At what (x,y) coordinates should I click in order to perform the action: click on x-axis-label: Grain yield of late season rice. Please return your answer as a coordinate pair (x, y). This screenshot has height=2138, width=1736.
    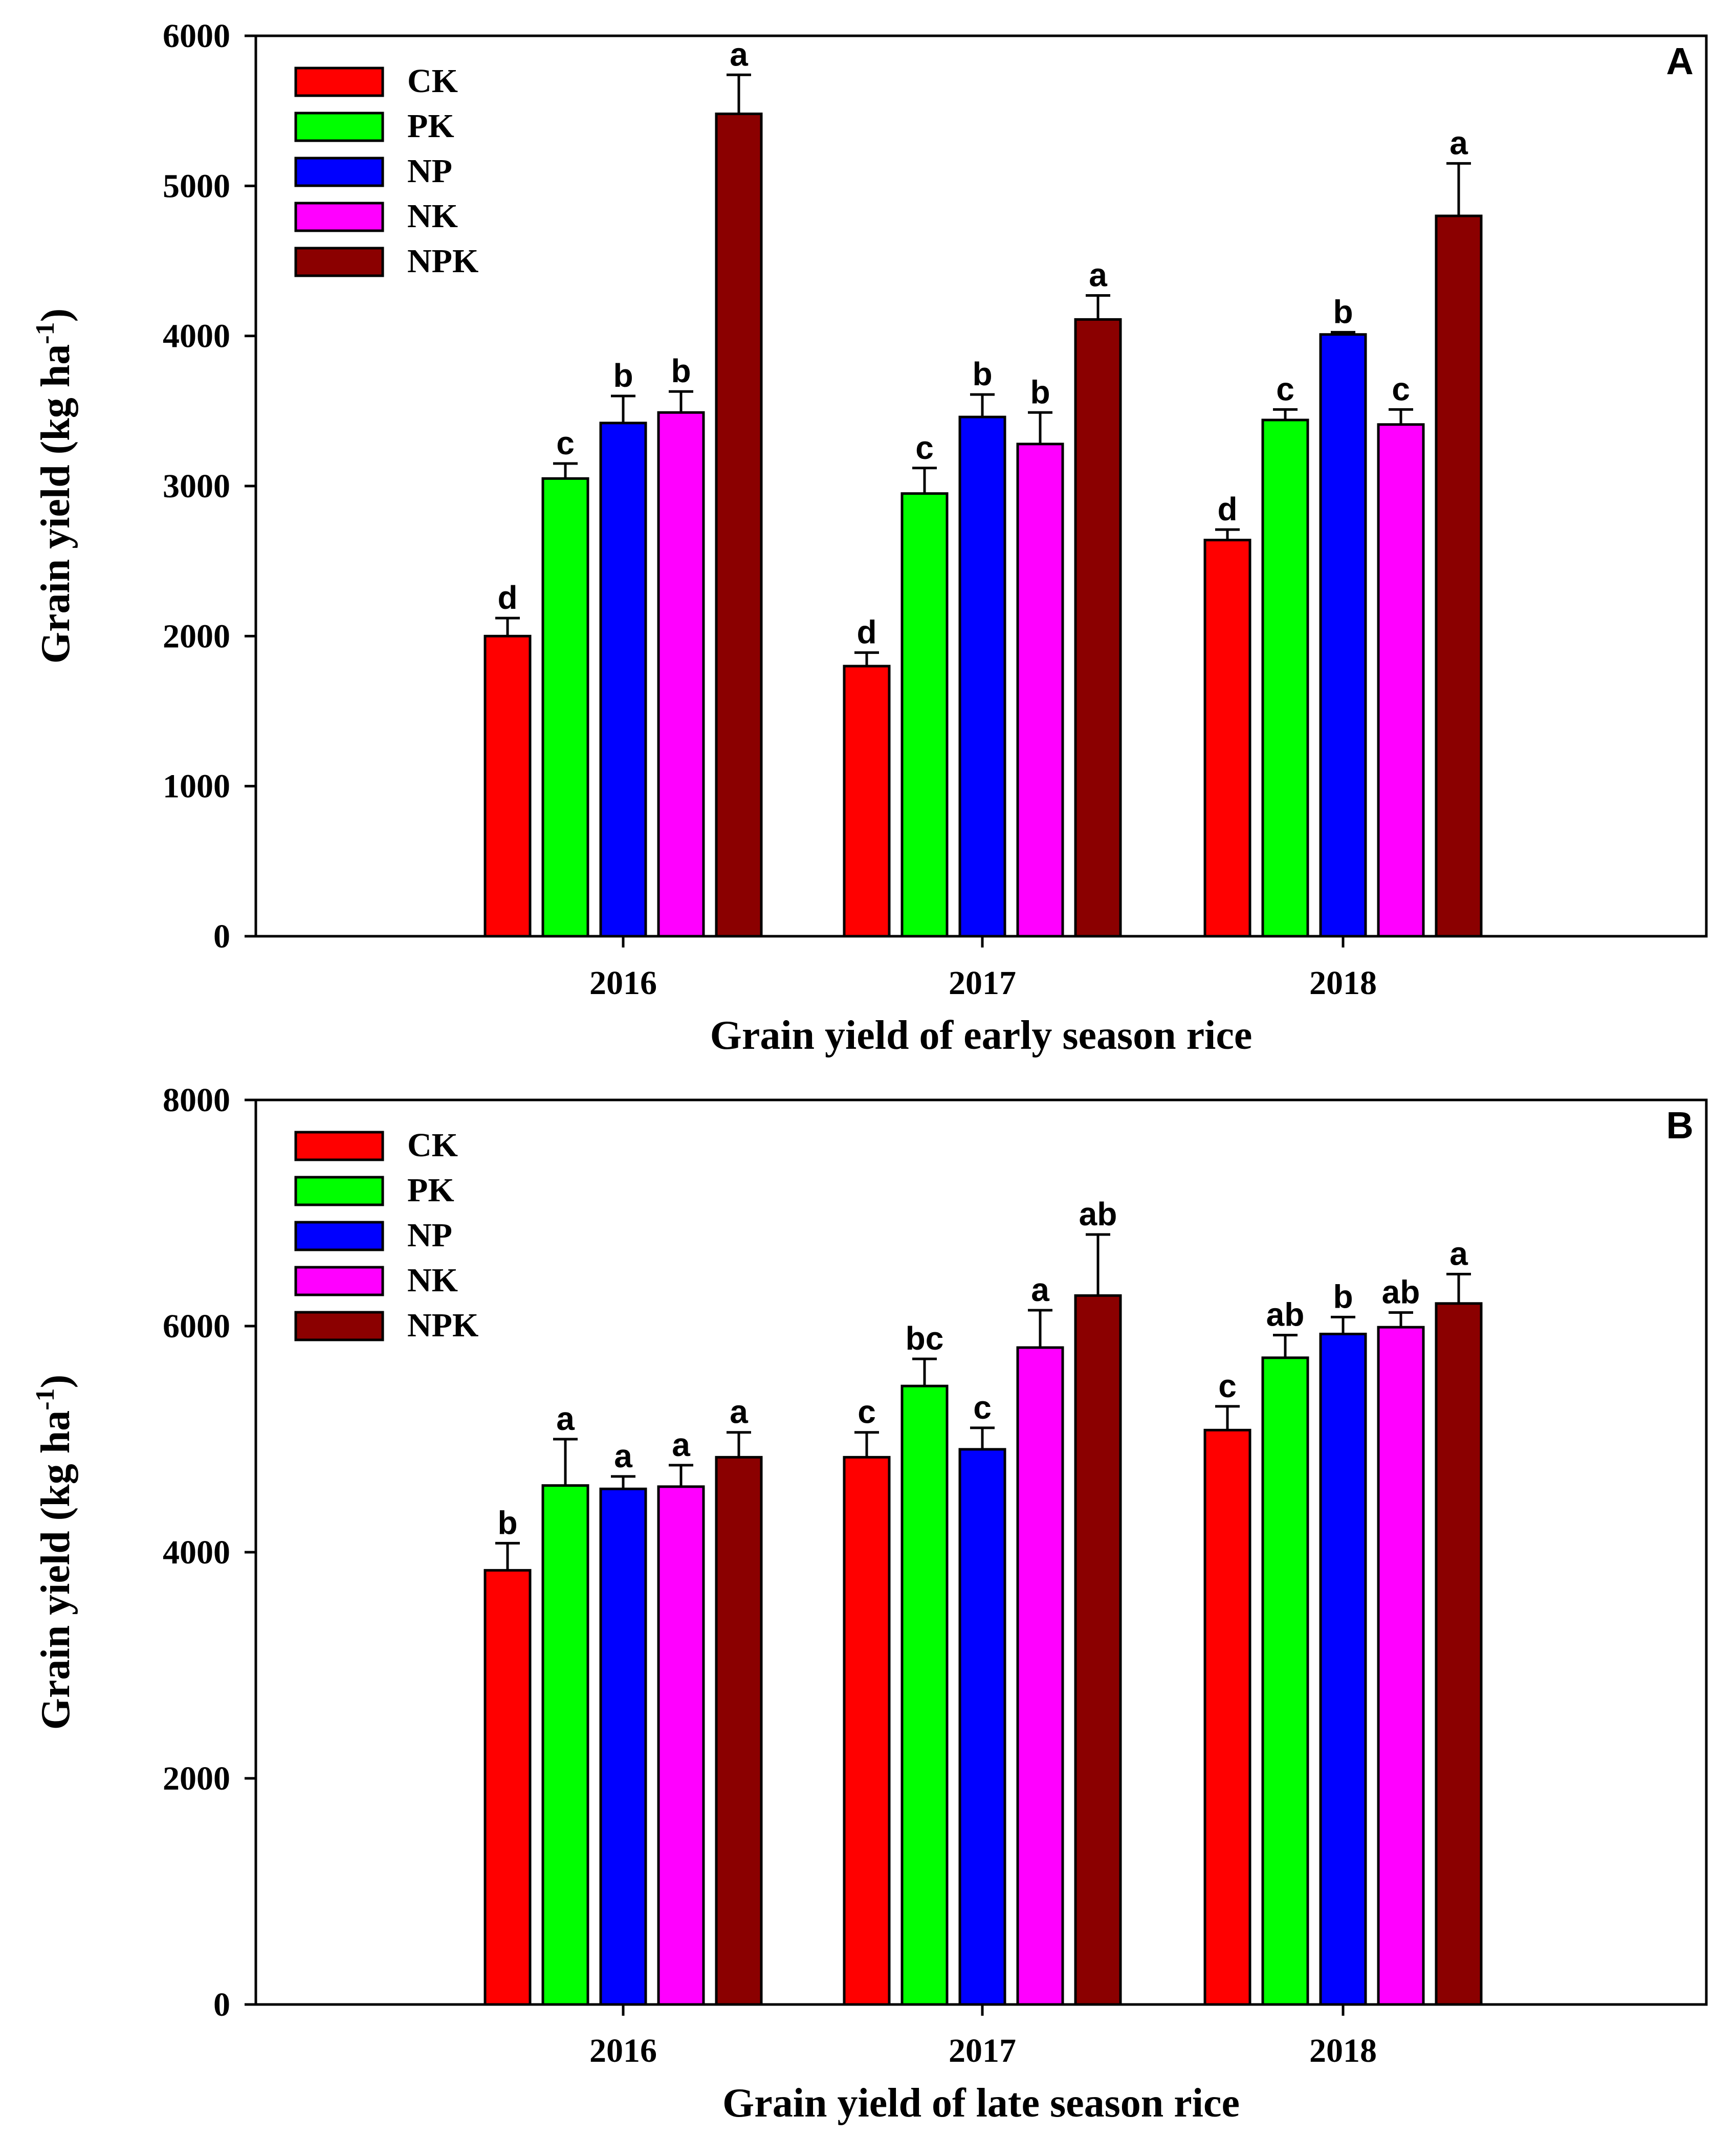
    Looking at the image, I should click on (981, 2103).